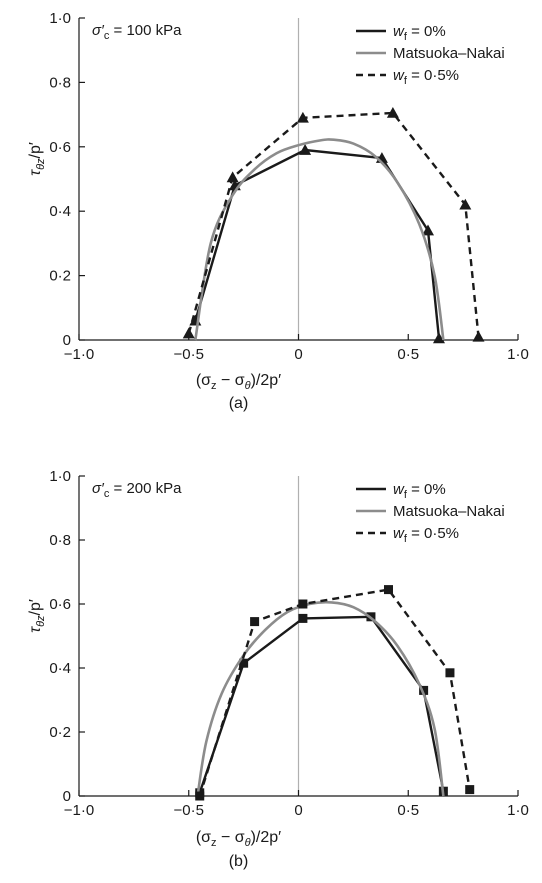  Describe the element at coordinates (137, 490) in the screenshot. I see `stress-annotation: σ′c = 200 kPa` at that location.